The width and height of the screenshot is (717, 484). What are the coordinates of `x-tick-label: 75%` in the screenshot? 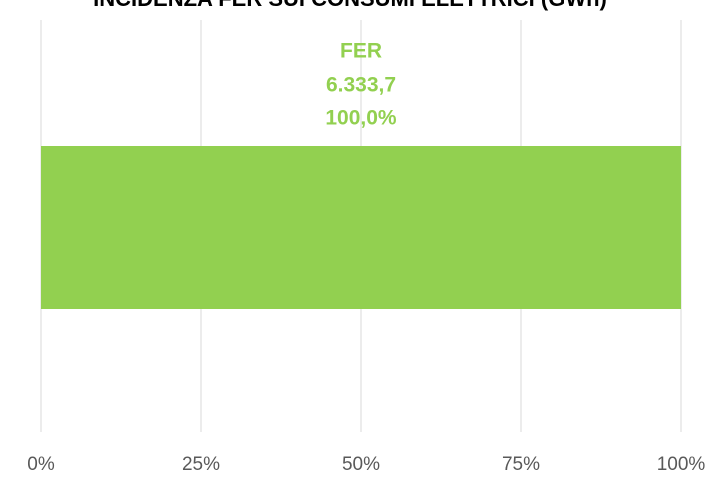 It's located at (521, 464).